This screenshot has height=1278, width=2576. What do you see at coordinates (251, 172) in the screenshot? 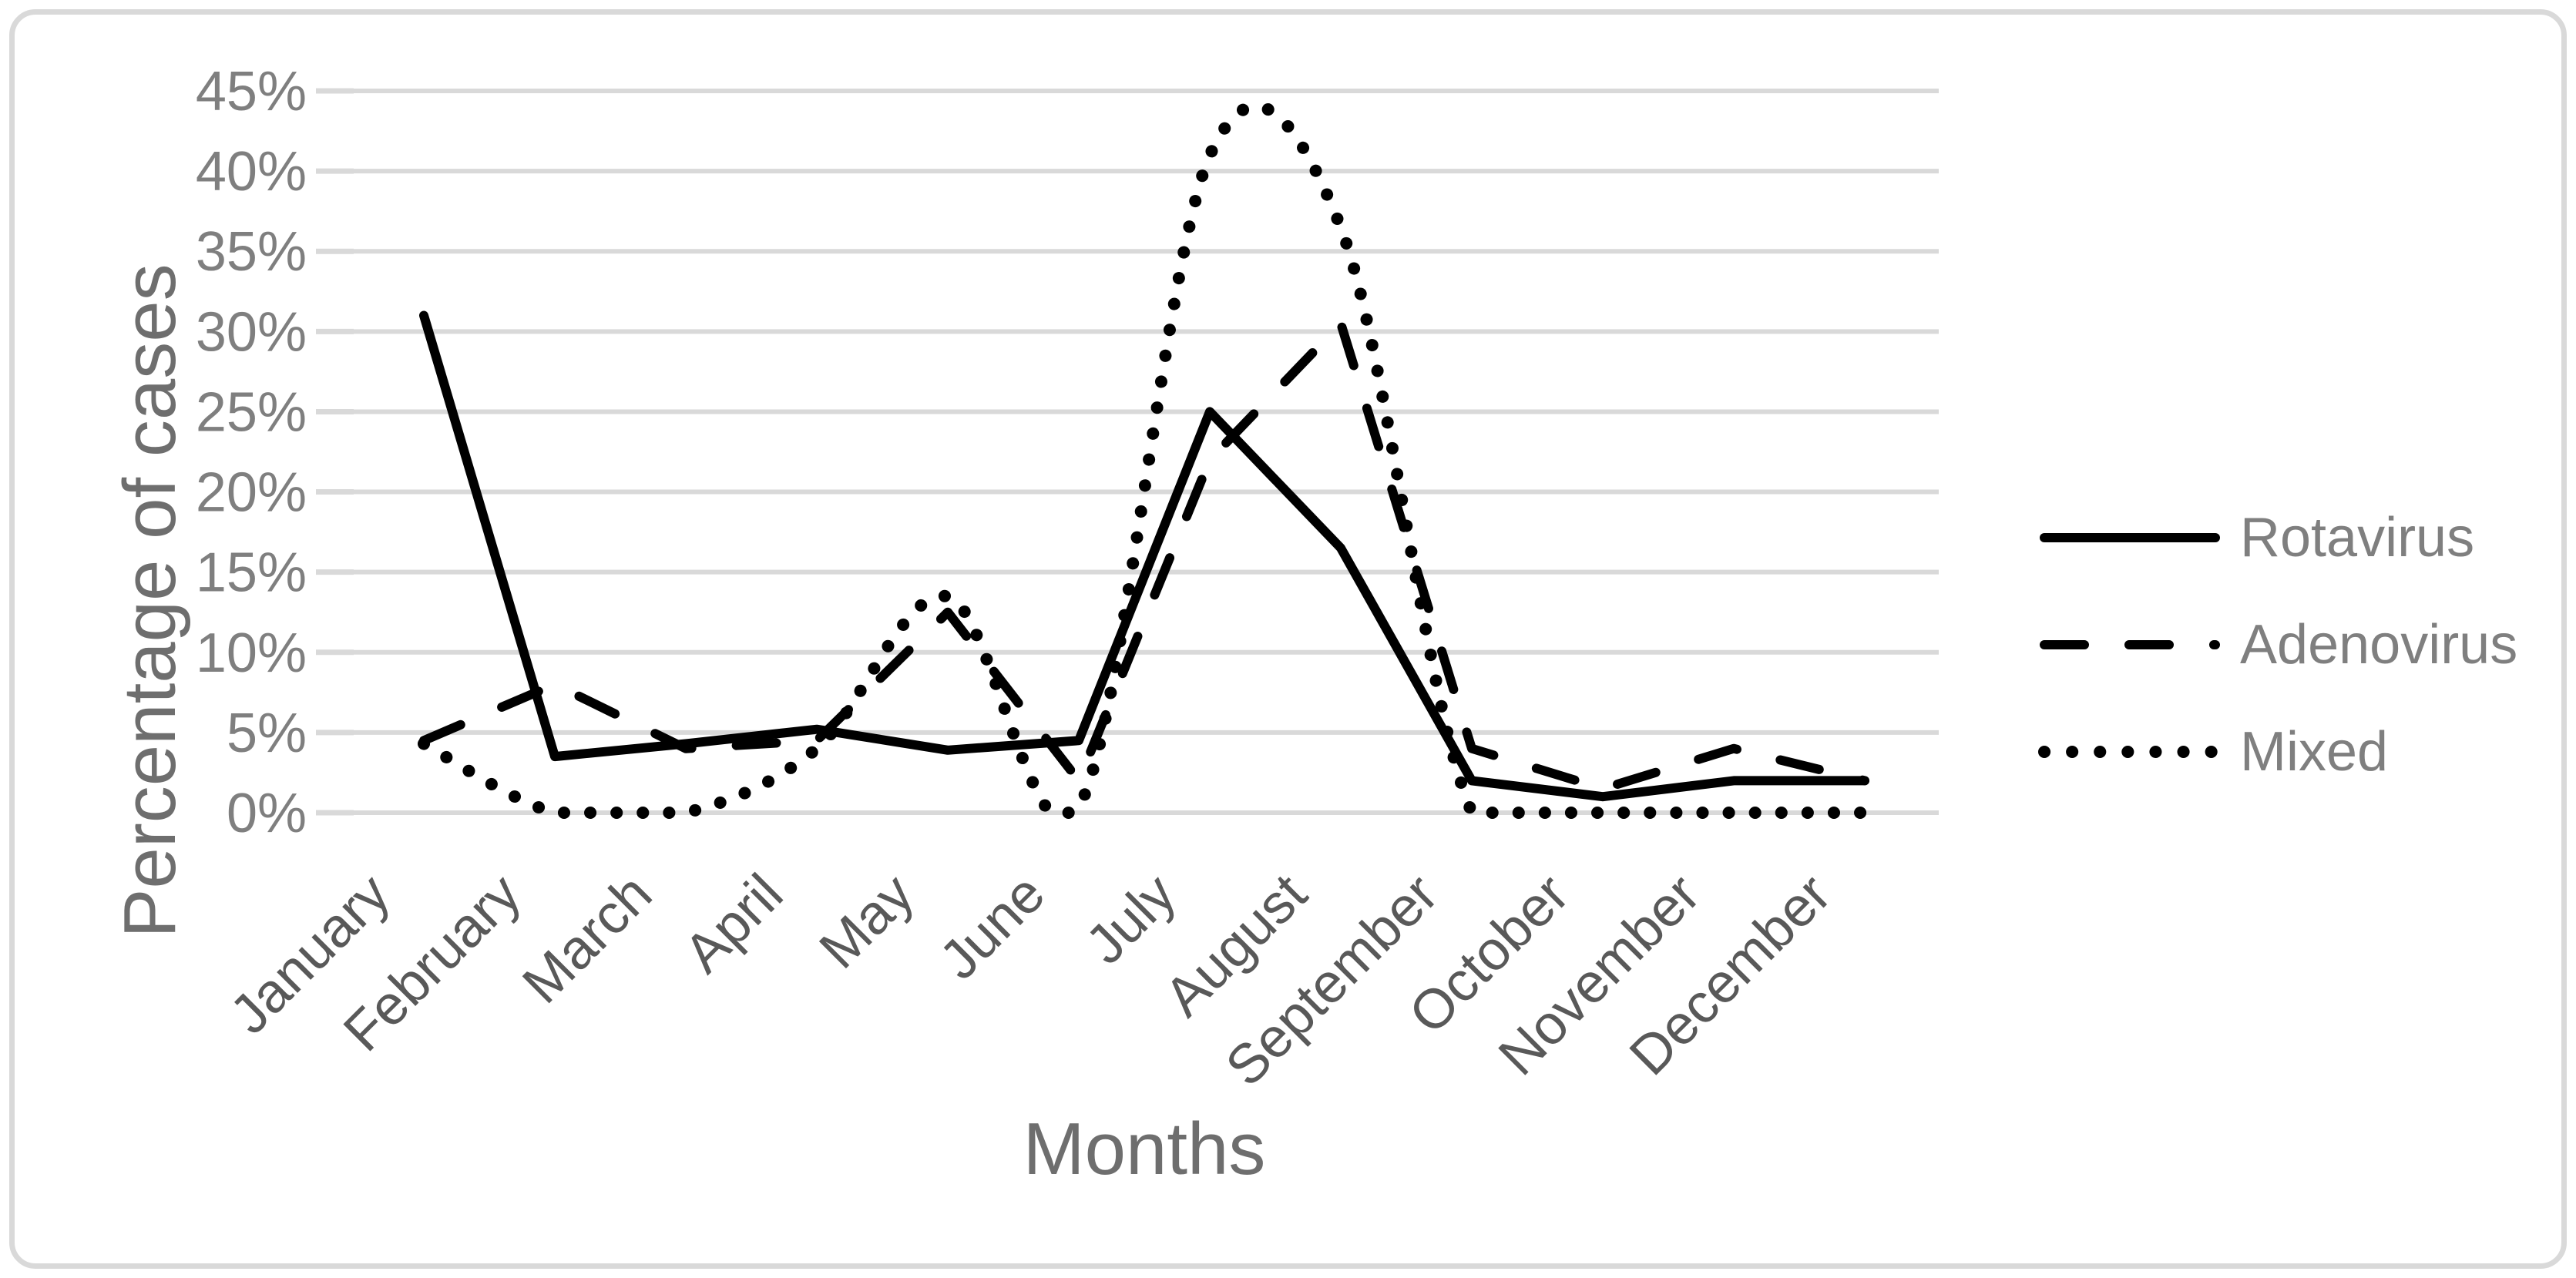
I see `y-tick-label: 40%` at bounding box center [251, 172].